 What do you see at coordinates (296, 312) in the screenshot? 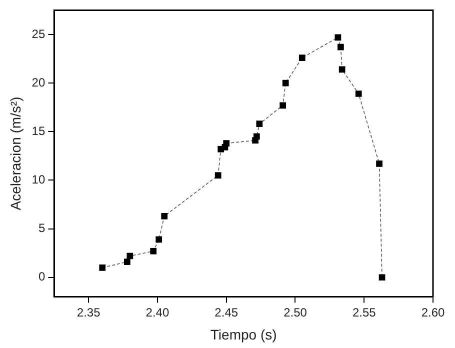
I see `x-tick-label: 2.50` at bounding box center [296, 312].